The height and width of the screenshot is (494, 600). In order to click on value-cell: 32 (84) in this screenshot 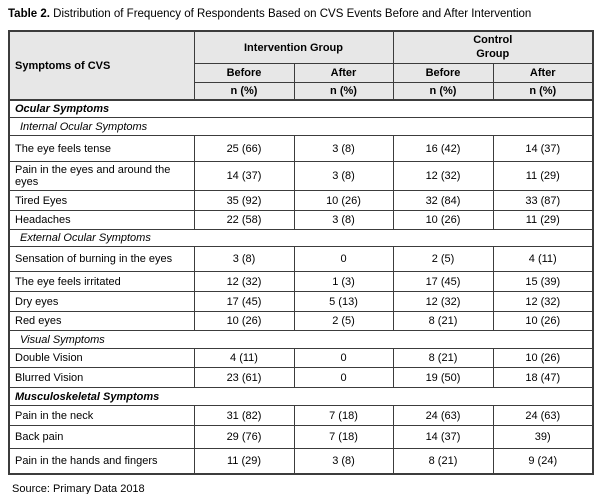, I will do `click(443, 201)`.